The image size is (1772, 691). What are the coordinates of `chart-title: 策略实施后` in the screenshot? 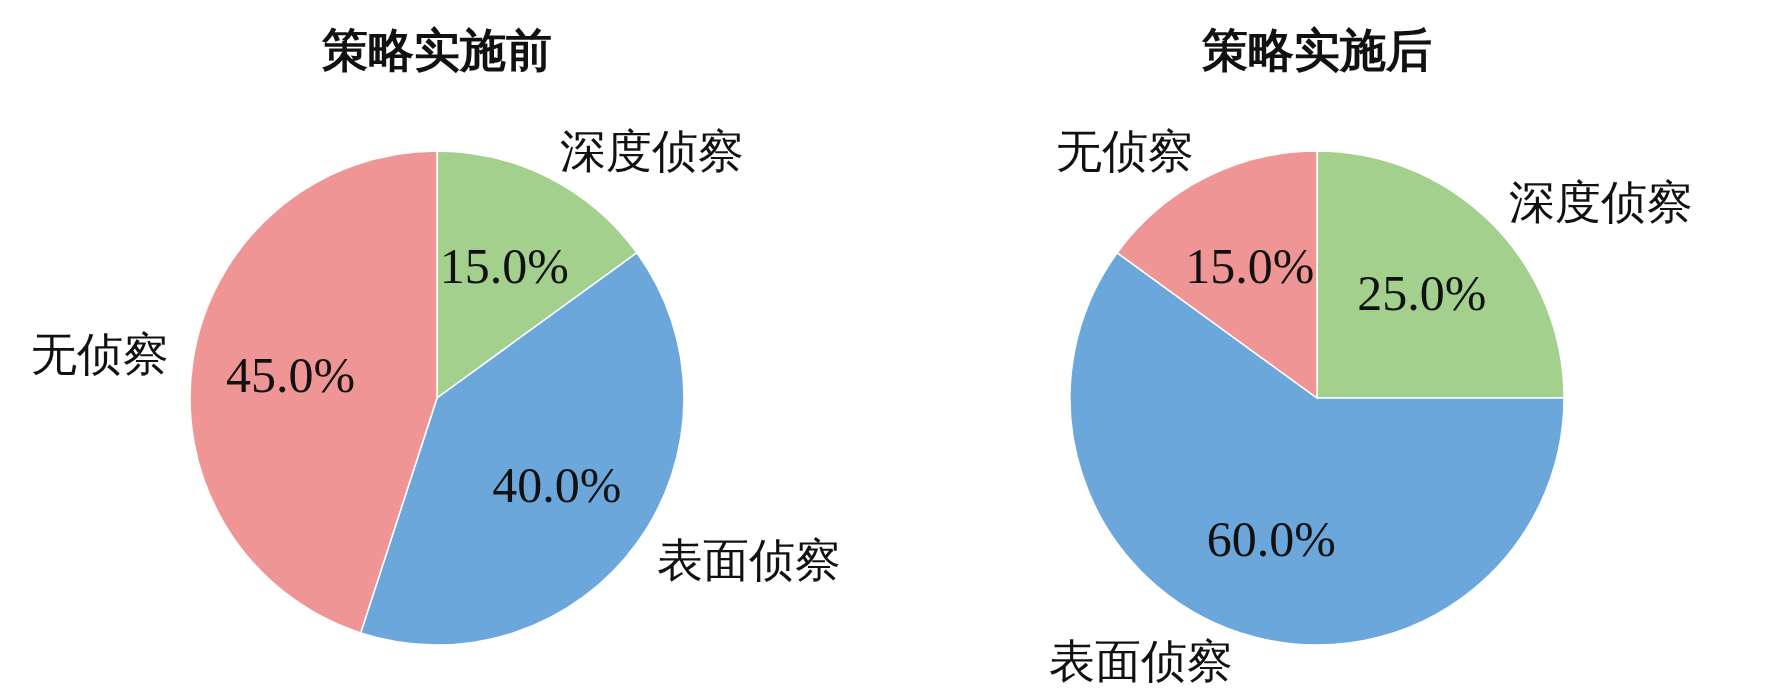 It's located at (1316, 50).